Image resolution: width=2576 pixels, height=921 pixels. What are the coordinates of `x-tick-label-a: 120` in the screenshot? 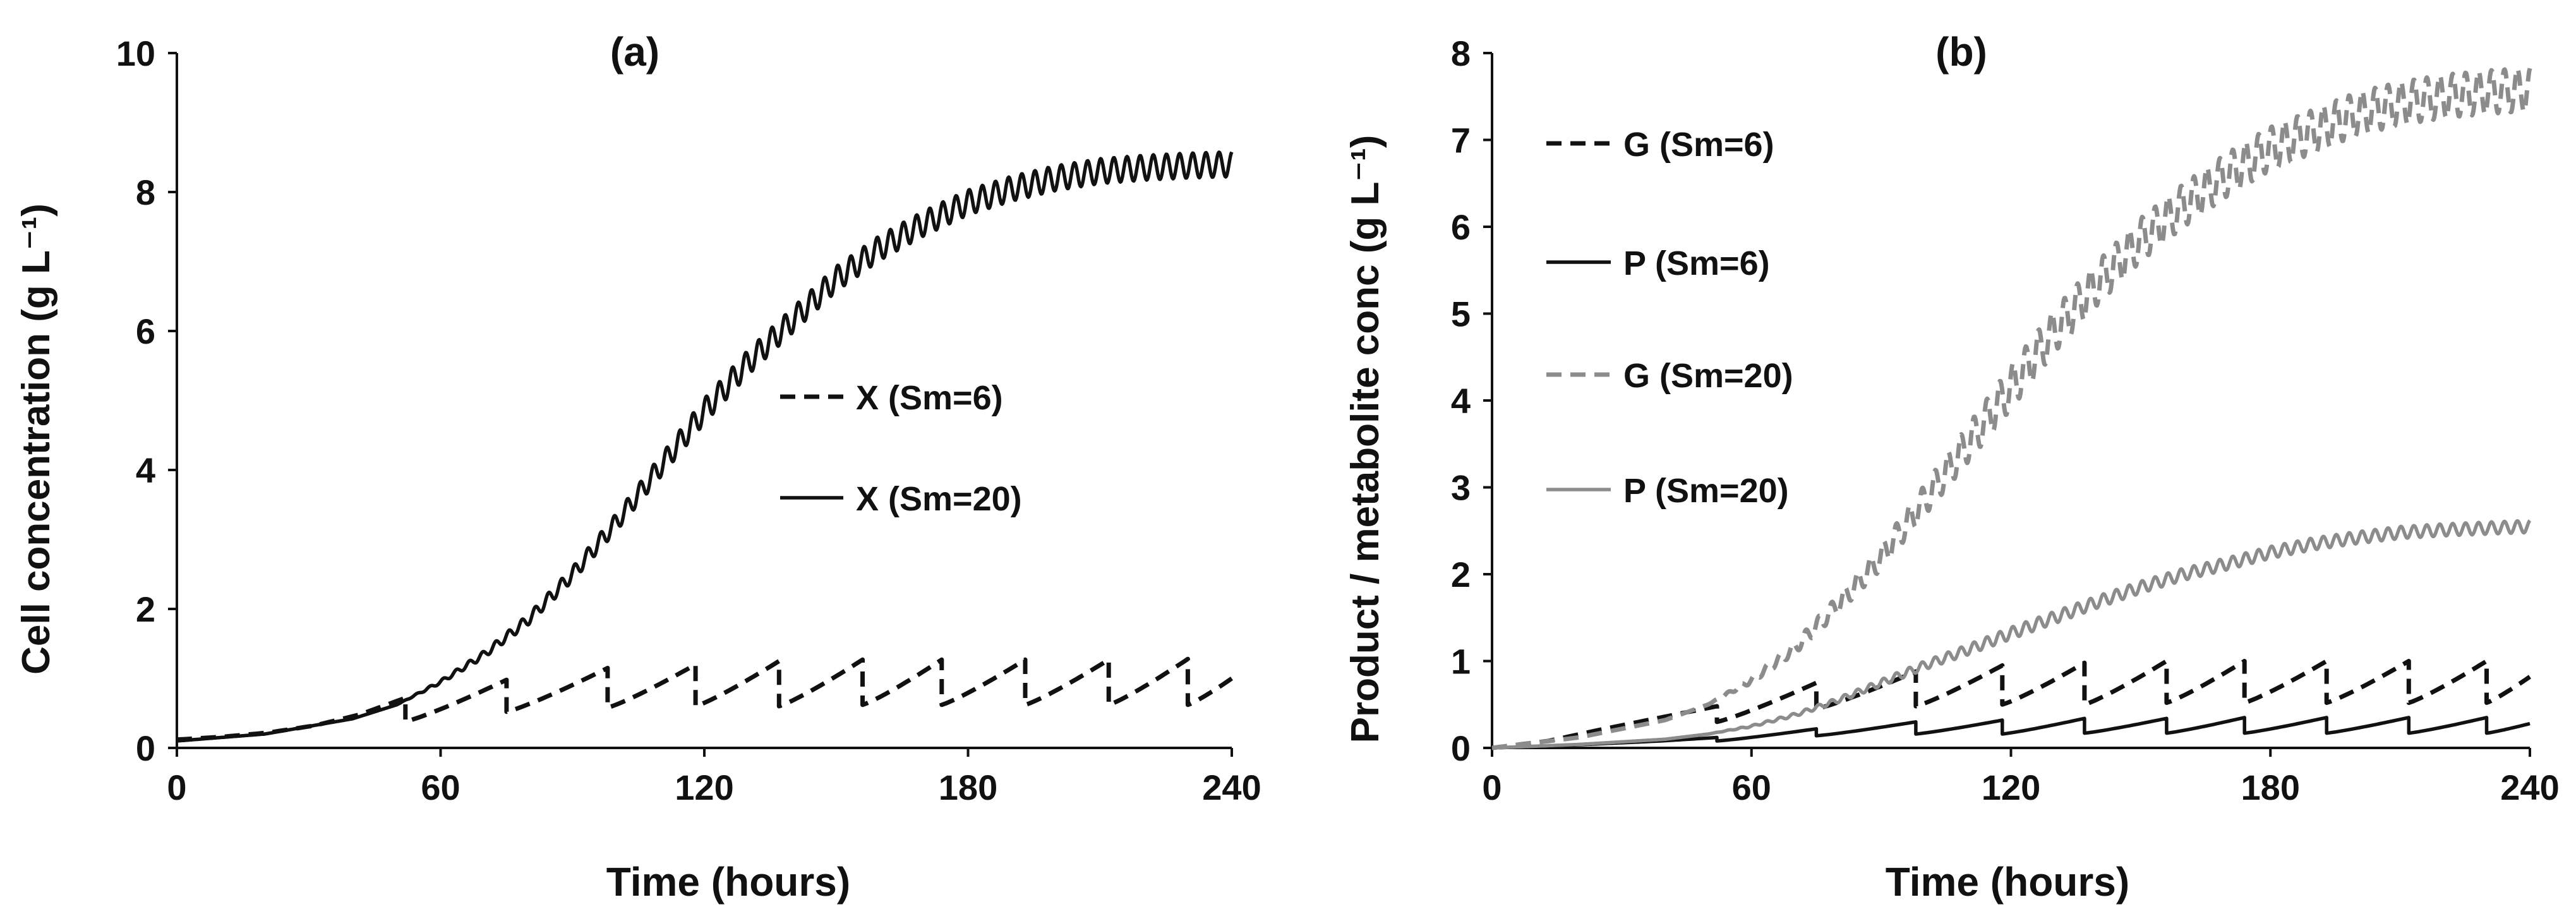 It's located at (704, 787).